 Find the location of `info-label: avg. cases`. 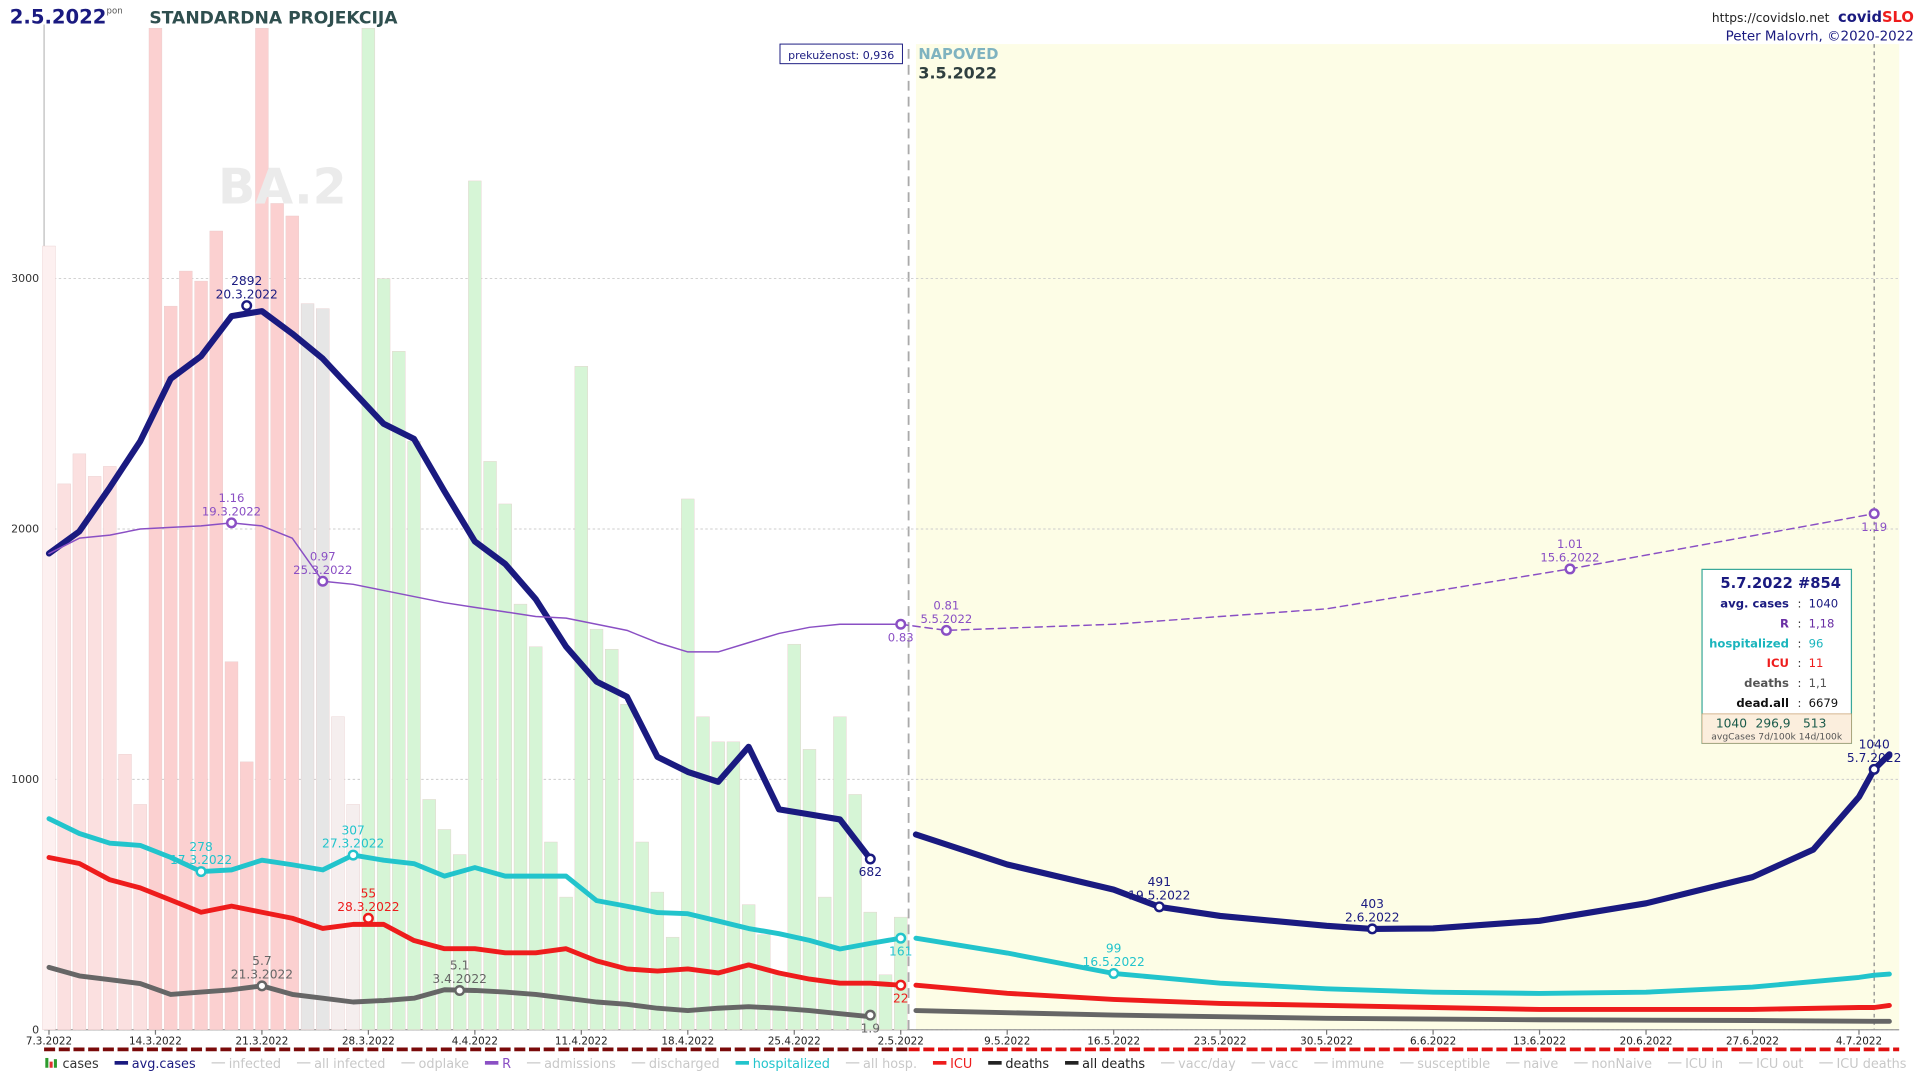

info-label: avg. cases is located at coordinates (1754, 603).